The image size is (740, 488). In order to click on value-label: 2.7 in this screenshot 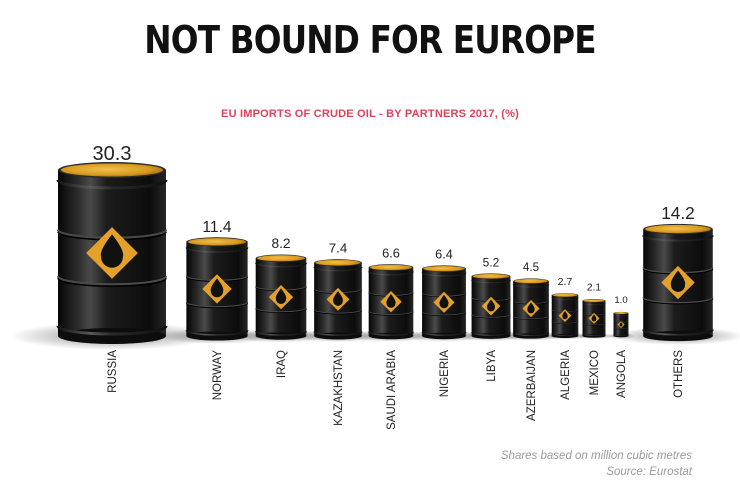, I will do `click(565, 282)`.